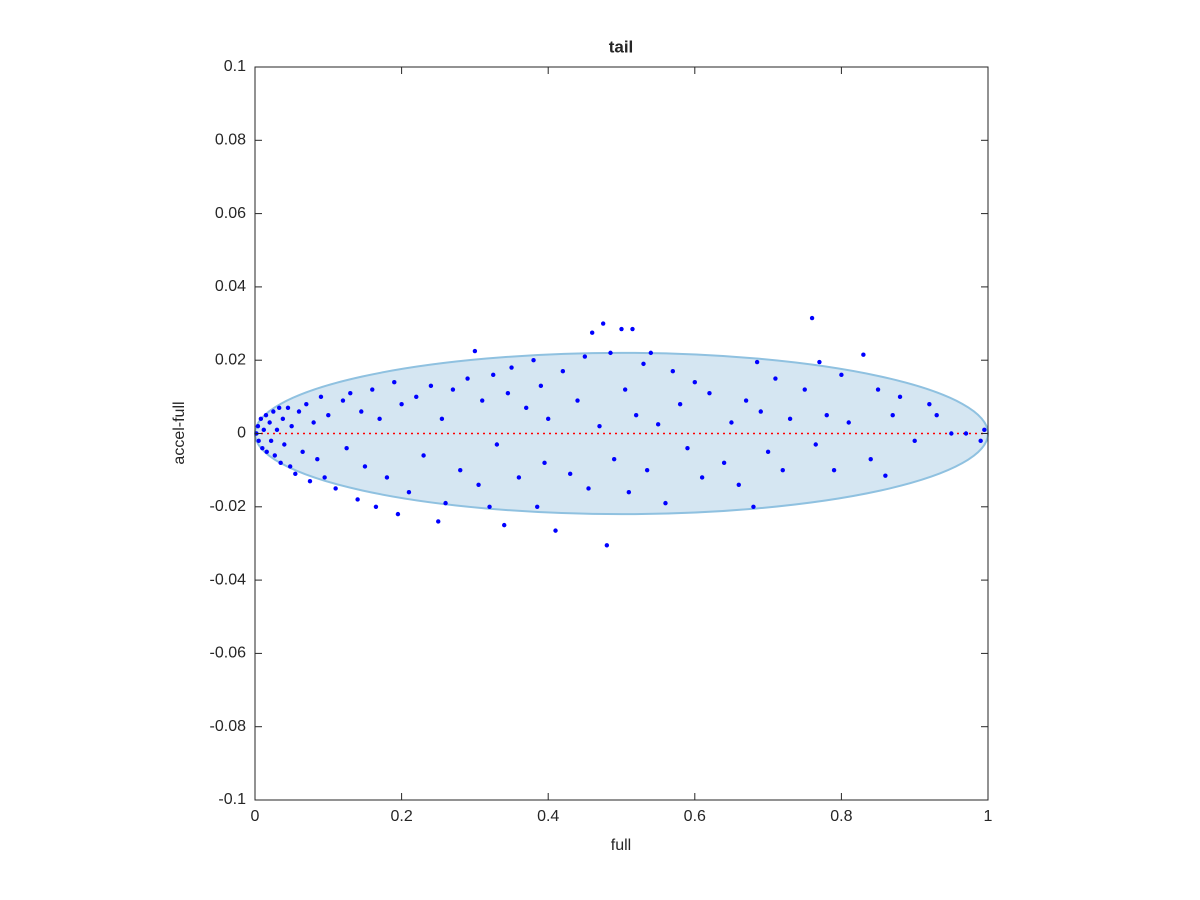 The image size is (1200, 900). Describe the element at coordinates (235, 66) in the screenshot. I see `y-tick-label: 0.1` at that location.